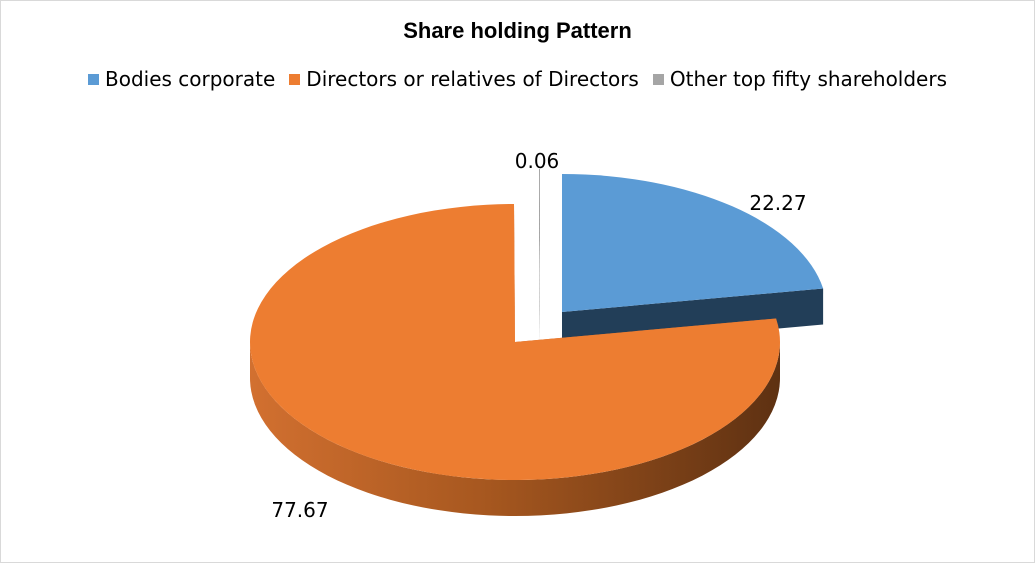 Image resolution: width=1035 pixels, height=563 pixels. I want to click on legend-item-directors: Directors or relatives of Directors, so click(464, 79).